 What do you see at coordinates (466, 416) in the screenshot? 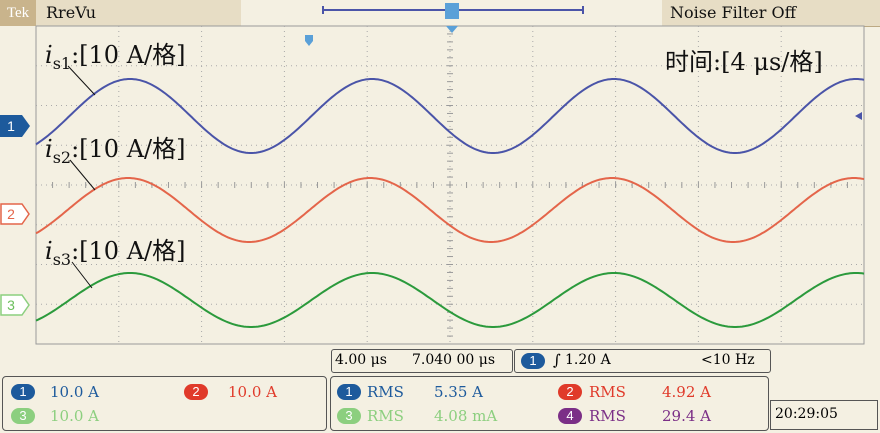
I see `meas3-value: 4.08 mA` at bounding box center [466, 416].